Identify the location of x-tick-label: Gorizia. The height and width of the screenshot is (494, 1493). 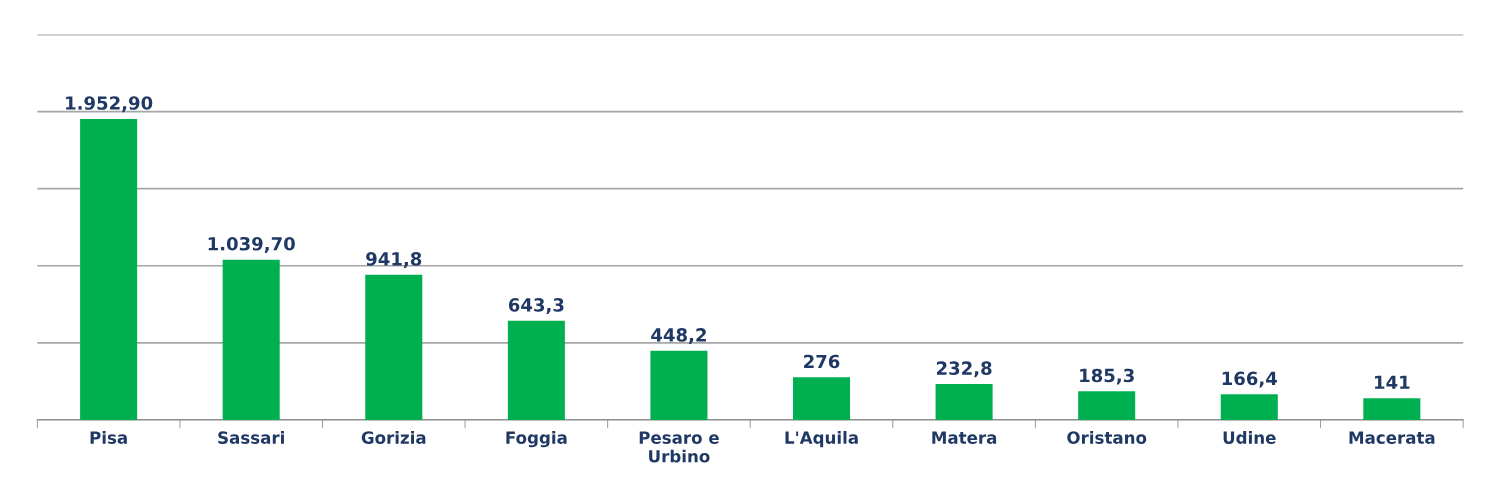
(393, 437).